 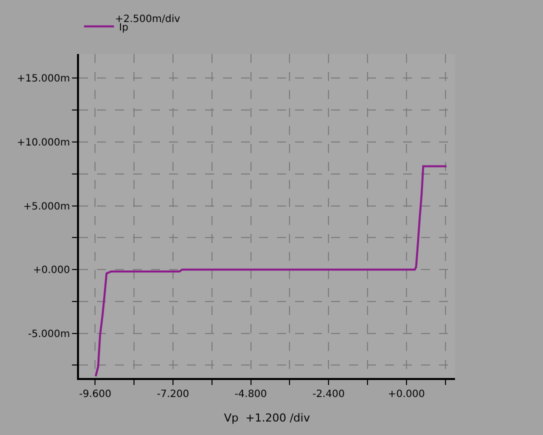 What do you see at coordinates (123, 28) in the screenshot?
I see `legend-label: Ip` at bounding box center [123, 28].